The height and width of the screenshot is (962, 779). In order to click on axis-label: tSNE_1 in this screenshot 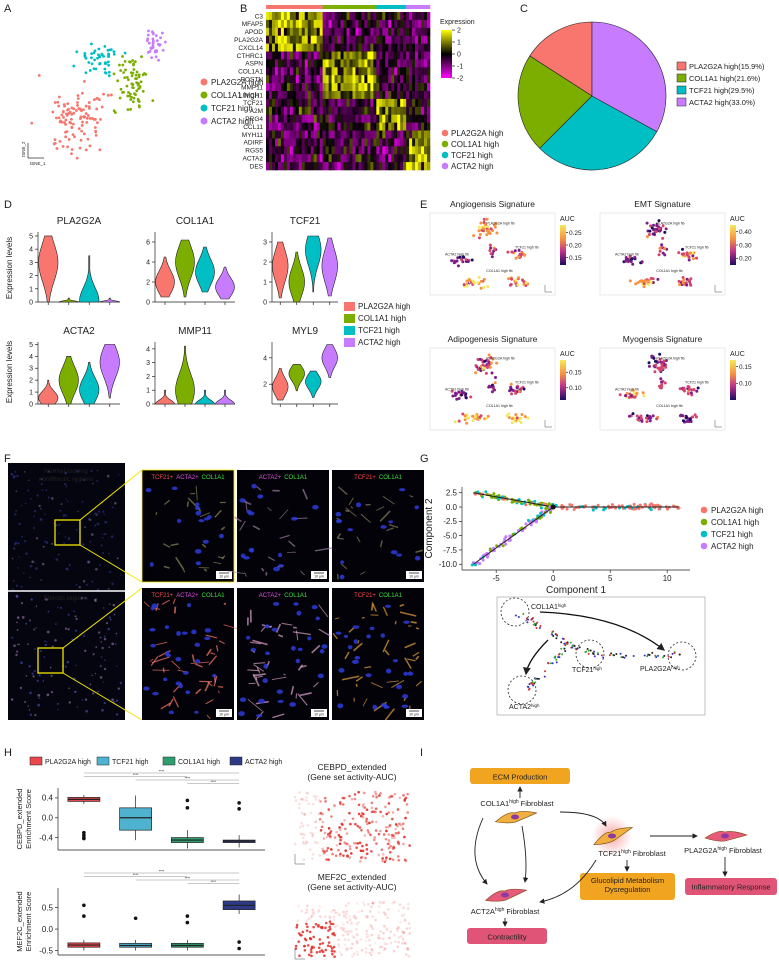, I will do `click(38, 163)`.